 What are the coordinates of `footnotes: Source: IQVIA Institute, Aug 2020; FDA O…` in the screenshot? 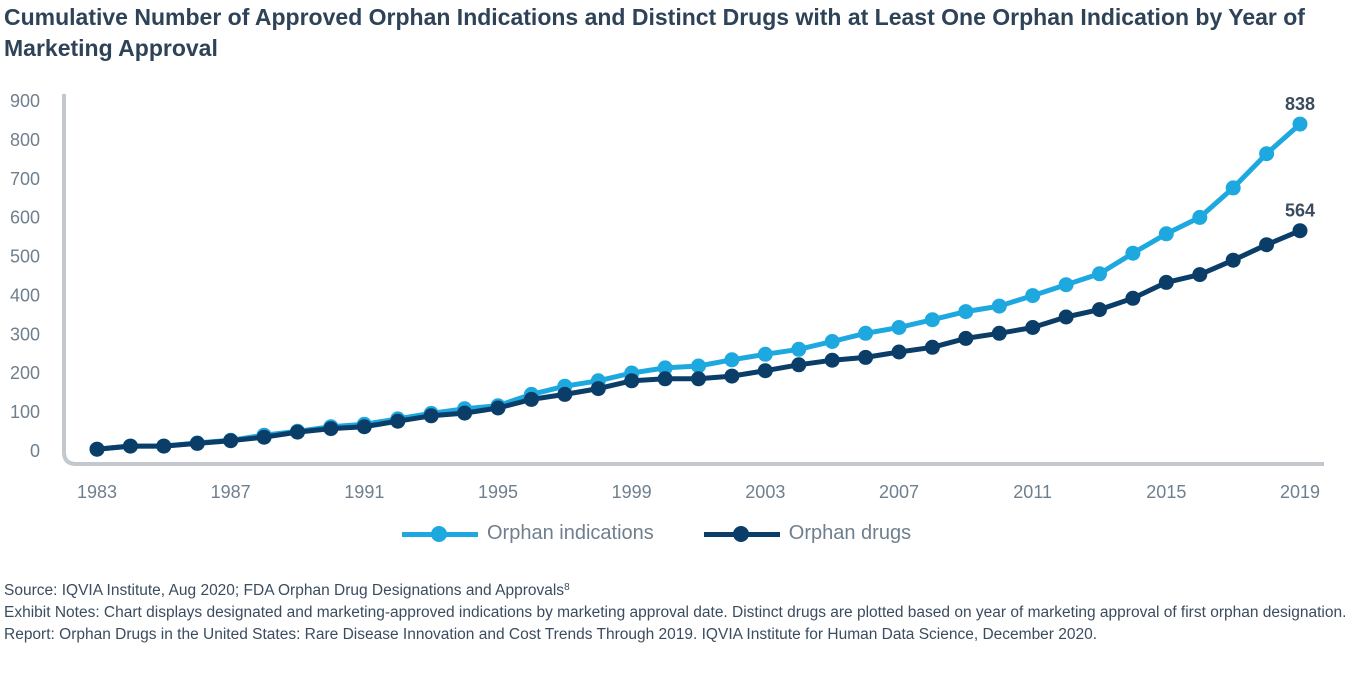 It's located at (676, 612).